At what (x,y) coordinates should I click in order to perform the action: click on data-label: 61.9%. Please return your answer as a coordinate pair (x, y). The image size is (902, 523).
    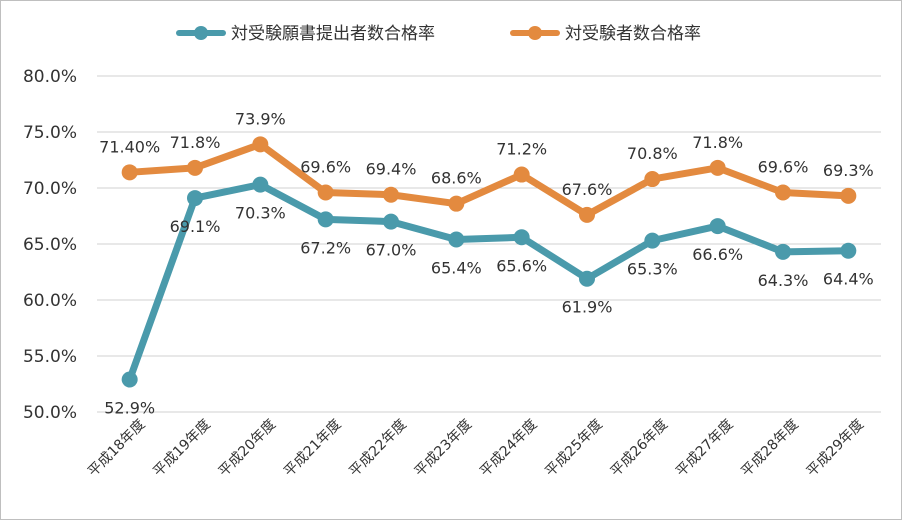
    Looking at the image, I should click on (587, 307).